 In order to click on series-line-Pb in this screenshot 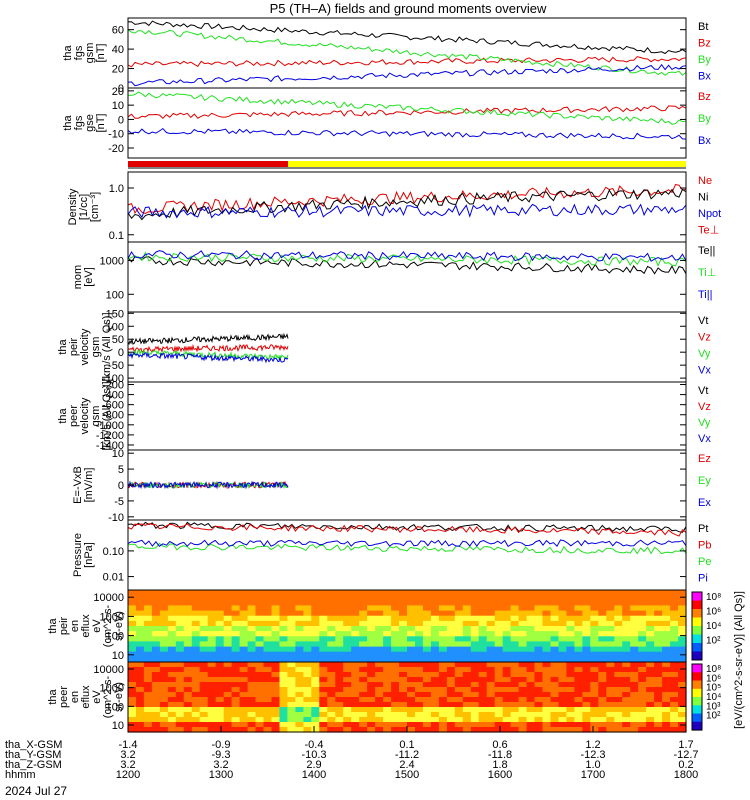, I will do `click(407, 530)`.